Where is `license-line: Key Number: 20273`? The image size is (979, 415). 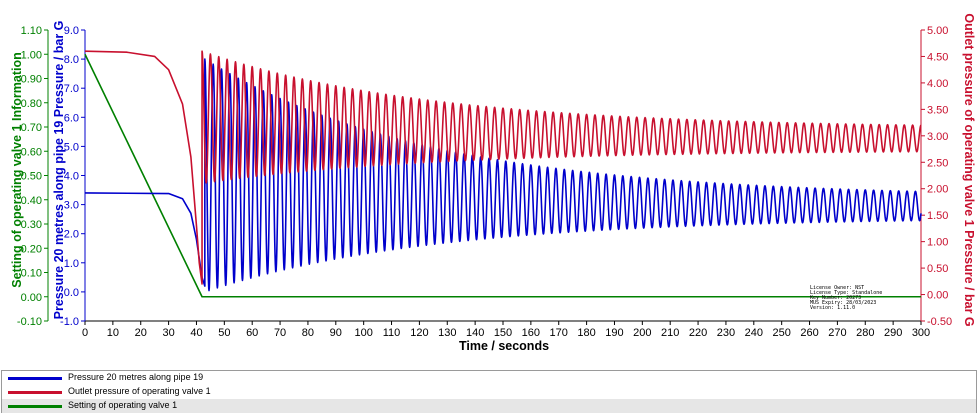
license-line: Key Number: 20273 is located at coordinates (835, 298).